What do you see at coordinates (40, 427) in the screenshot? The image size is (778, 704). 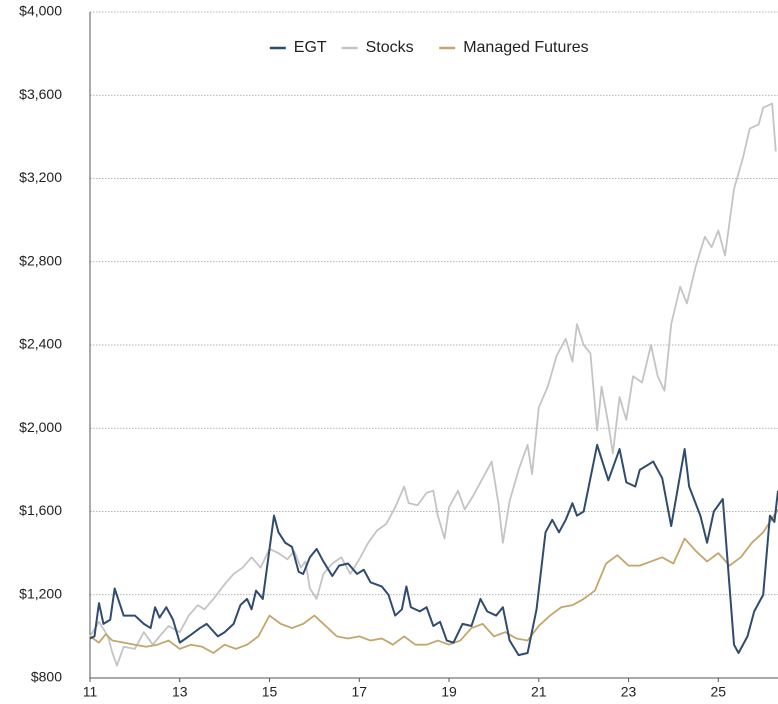 I see `y-tick-label: $2,000` at bounding box center [40, 427].